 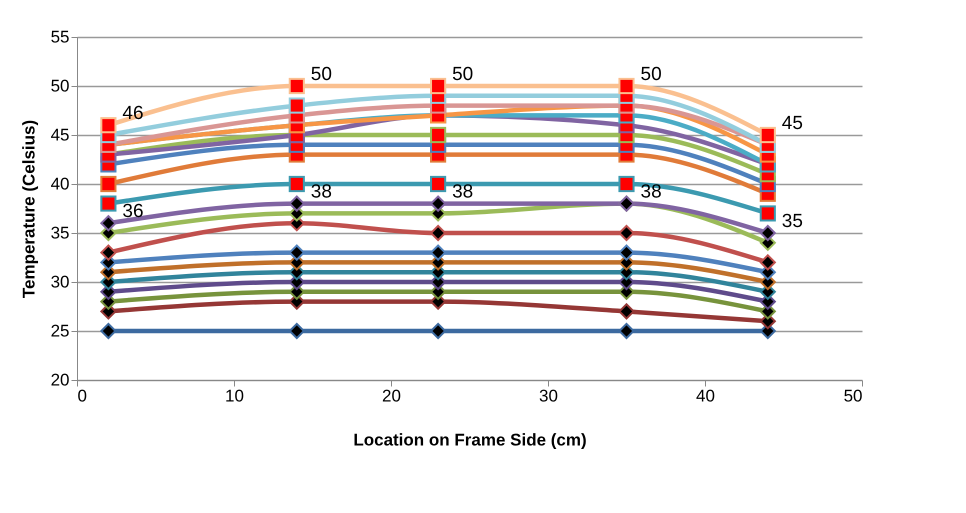 I want to click on x-tick-label: 50, so click(x=853, y=396).